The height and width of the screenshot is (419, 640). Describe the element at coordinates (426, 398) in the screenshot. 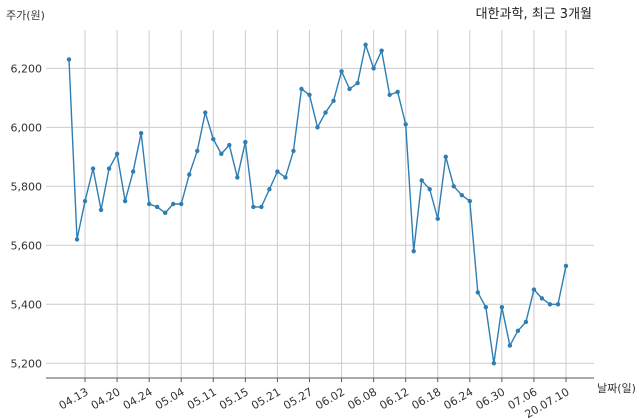

I see `x-tick-label: 06.18` at that location.